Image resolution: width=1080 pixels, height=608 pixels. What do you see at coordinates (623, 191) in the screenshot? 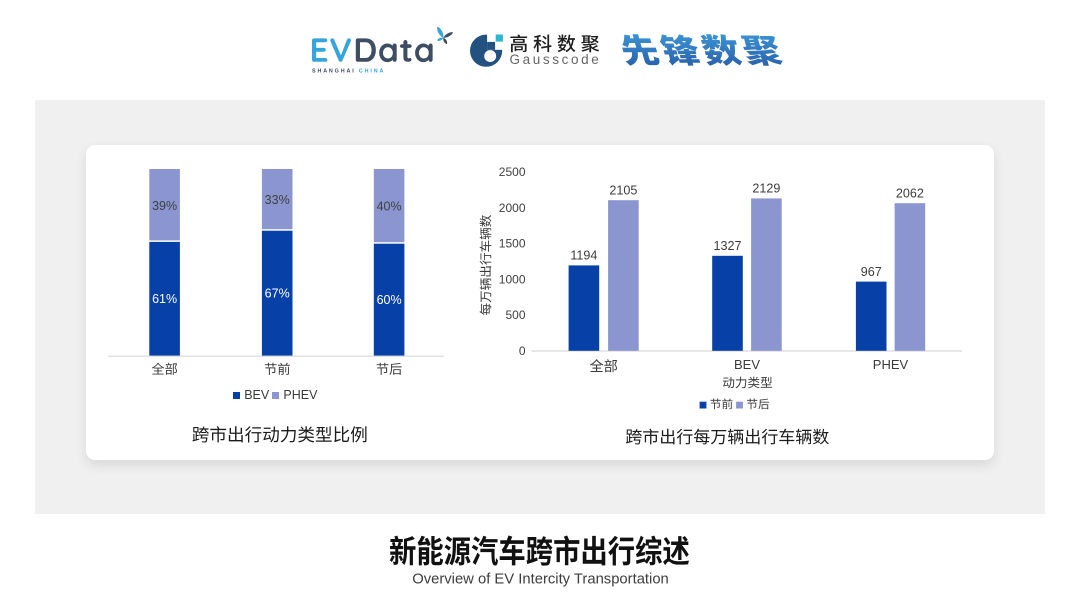
I see `svg-text: 2105` at bounding box center [623, 191].